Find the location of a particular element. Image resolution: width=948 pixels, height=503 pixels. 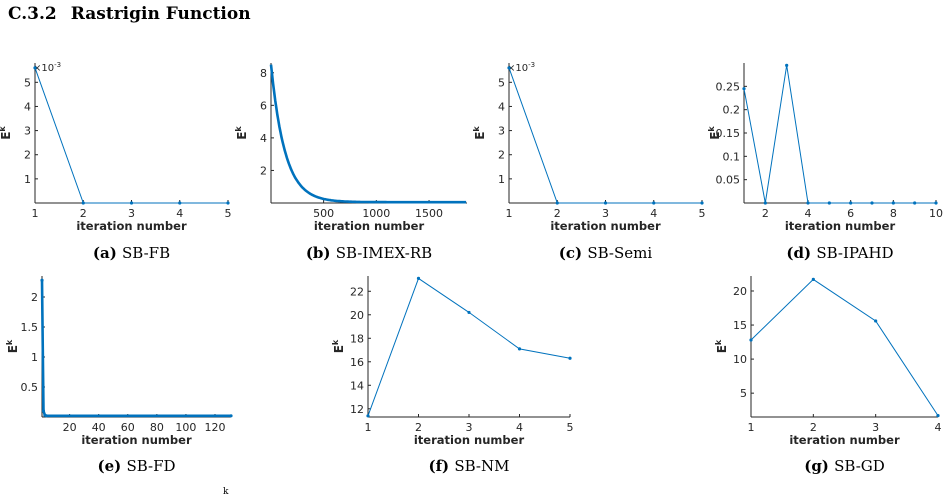

panel-caption: (b) SB-IMEX-RB is located at coordinates (369, 253).